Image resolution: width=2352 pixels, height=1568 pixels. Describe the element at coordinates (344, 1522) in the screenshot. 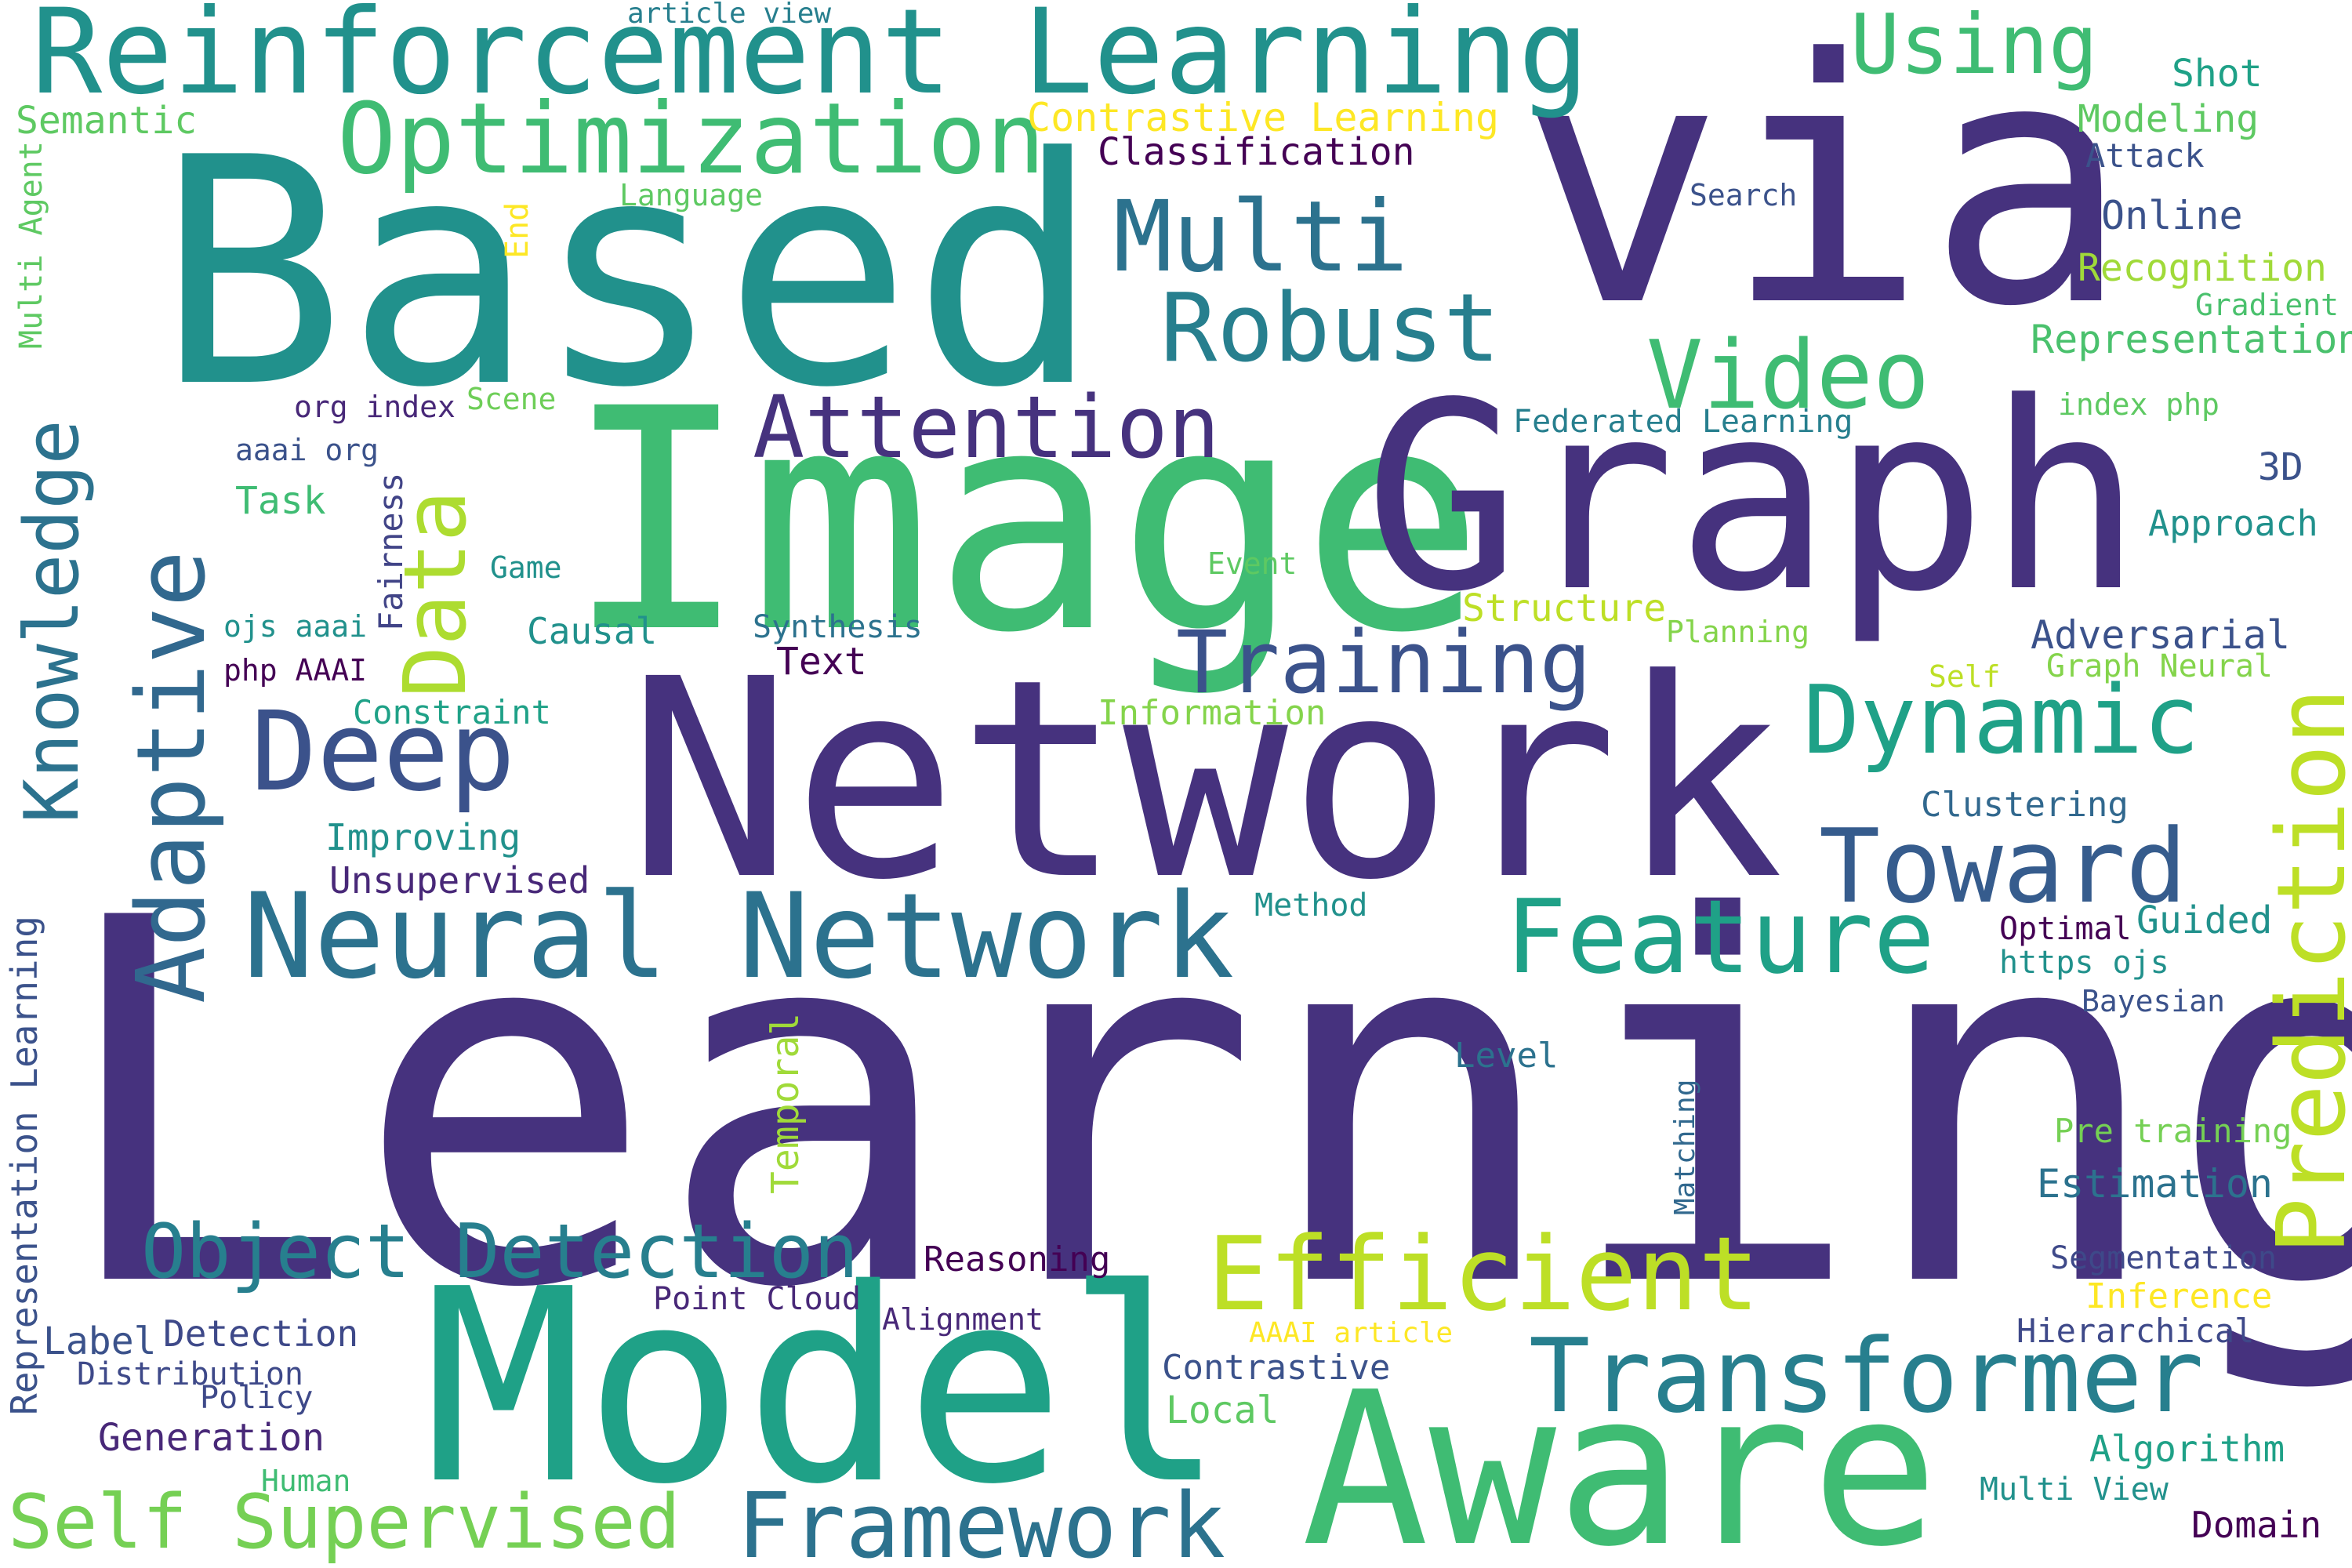

I see `word-self-supervised: Self Supervised` at that location.